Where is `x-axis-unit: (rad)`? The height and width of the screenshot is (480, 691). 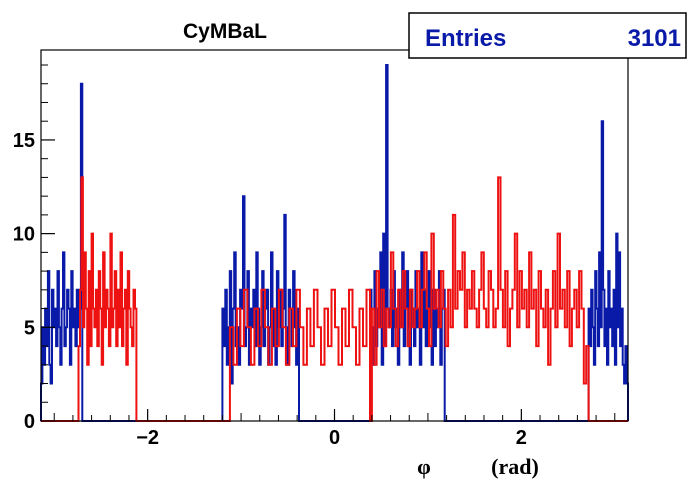 x-axis-unit: (rad) is located at coordinates (515, 466).